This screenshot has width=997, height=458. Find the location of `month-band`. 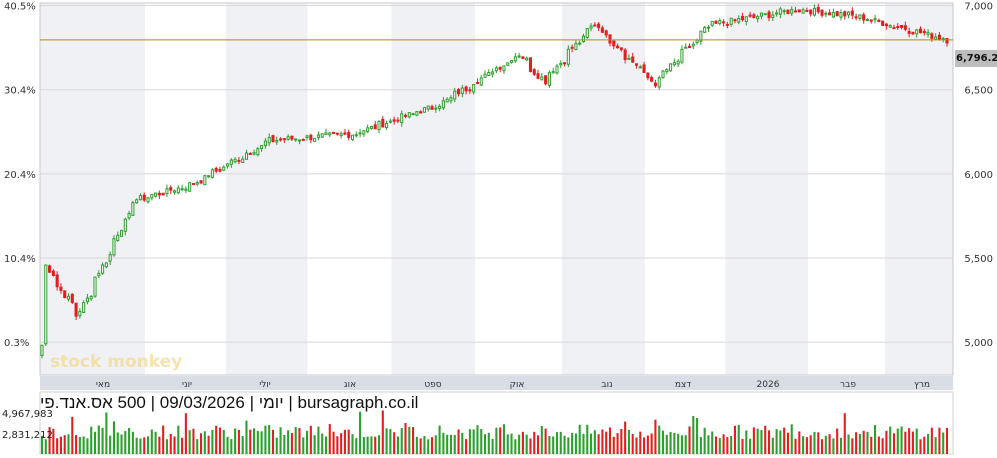

month-band is located at coordinates (919, 189).